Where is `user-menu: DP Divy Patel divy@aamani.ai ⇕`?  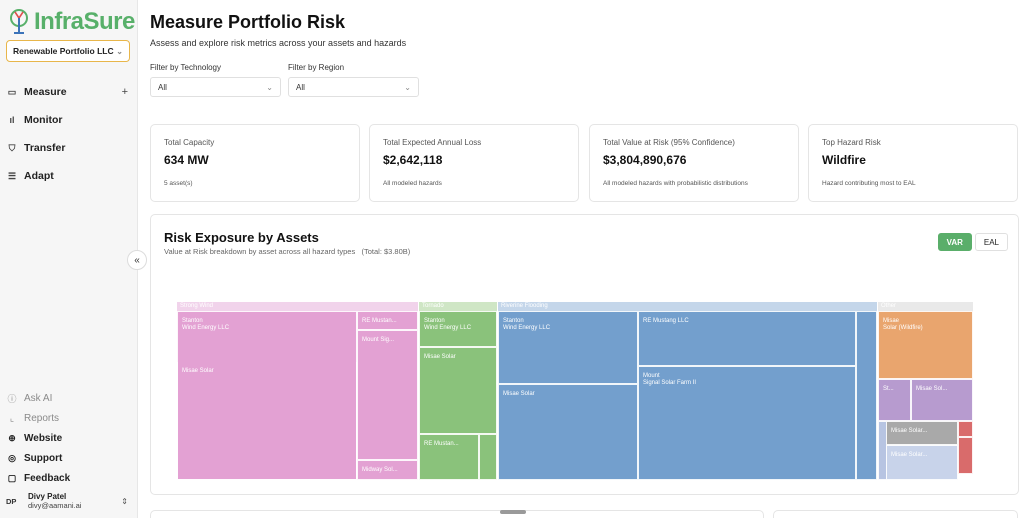
user-menu: DP Divy Patel divy@aamani.ai ⇕ is located at coordinates (69, 501).